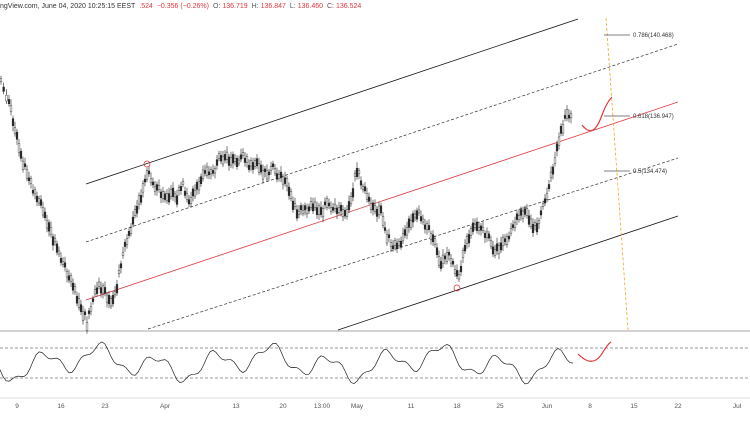 Image resolution: width=750 pixels, height=430 pixels. What do you see at coordinates (457, 288) in the screenshot?
I see `pivot-low-marker` at bounding box center [457, 288].